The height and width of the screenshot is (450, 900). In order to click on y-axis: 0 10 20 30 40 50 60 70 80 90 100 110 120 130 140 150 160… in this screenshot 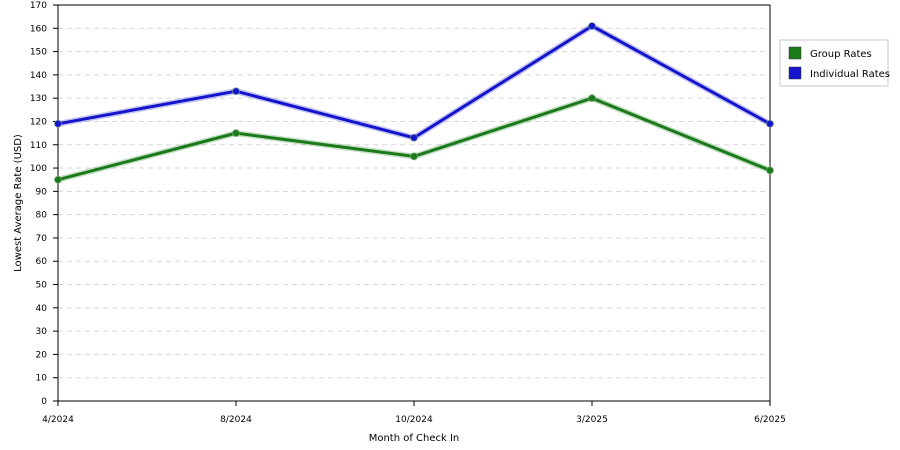, I will do `click(44, 204)`.